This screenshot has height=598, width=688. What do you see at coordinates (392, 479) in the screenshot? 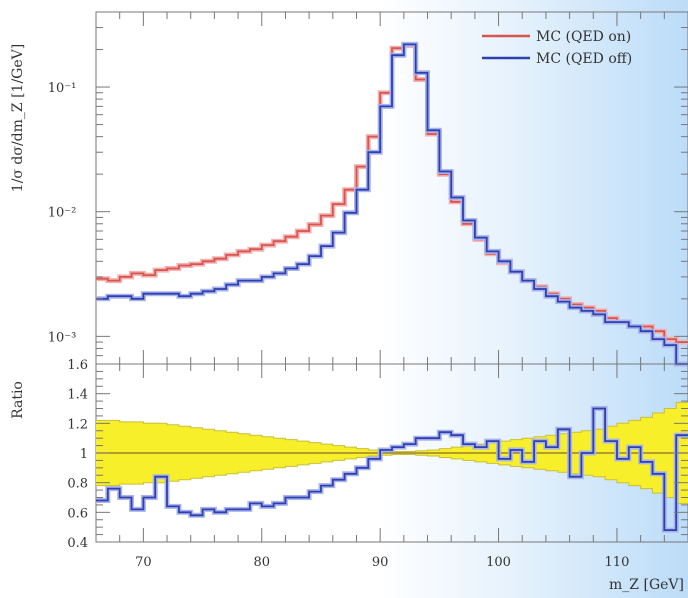
I see `ratio-band-lower-edge` at bounding box center [392, 479].